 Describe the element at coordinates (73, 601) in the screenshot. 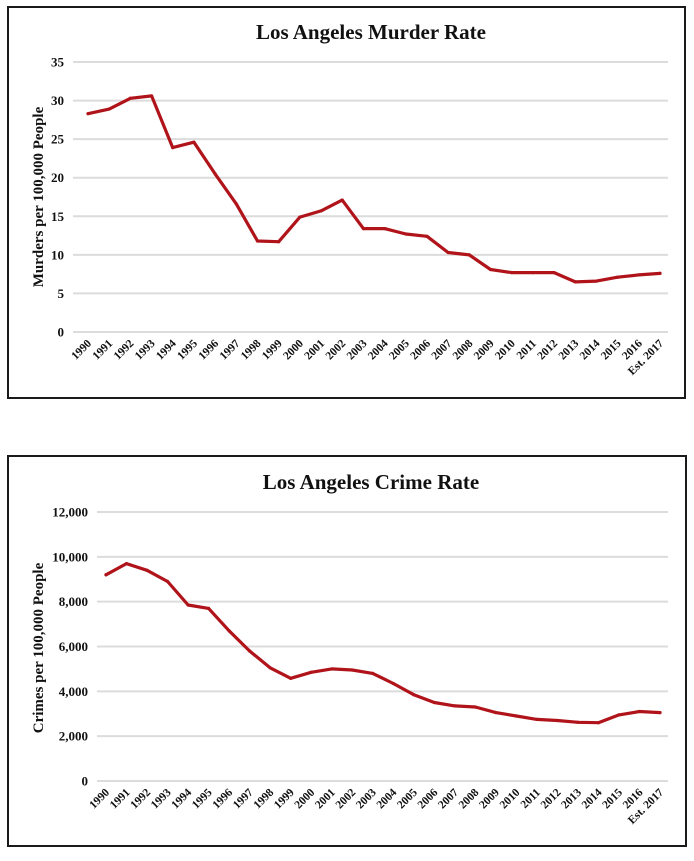

I see `y-tick-label: 8,000` at that location.